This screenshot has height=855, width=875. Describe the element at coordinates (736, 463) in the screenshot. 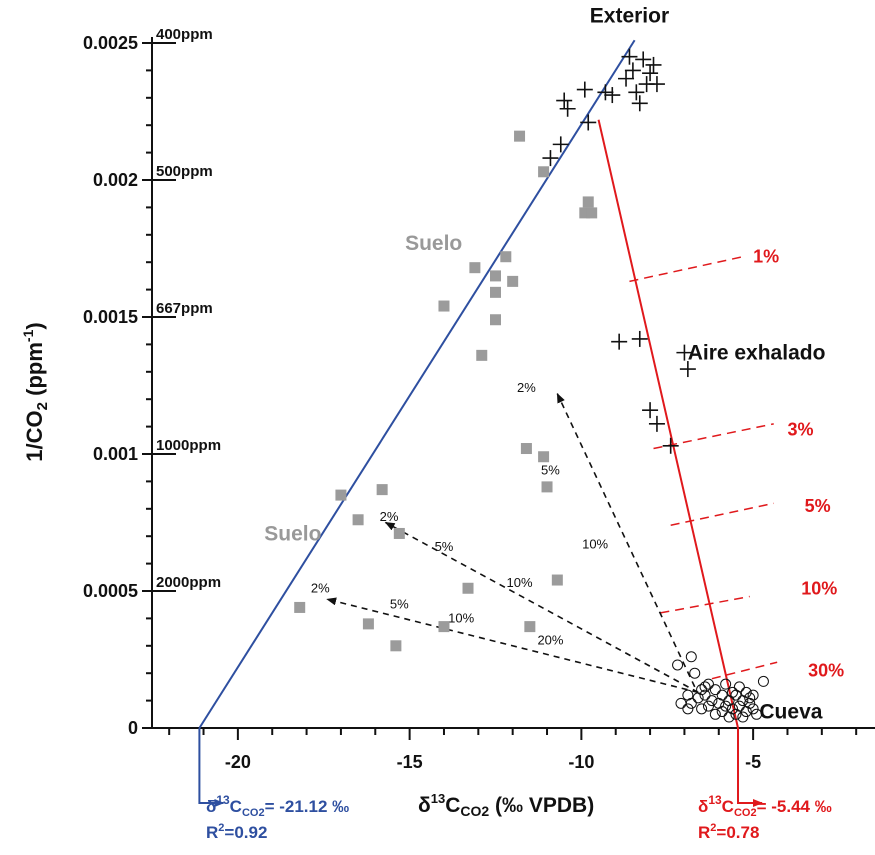

I see `percent-marks: 1% 3% 5% 10% 30%` at that location.